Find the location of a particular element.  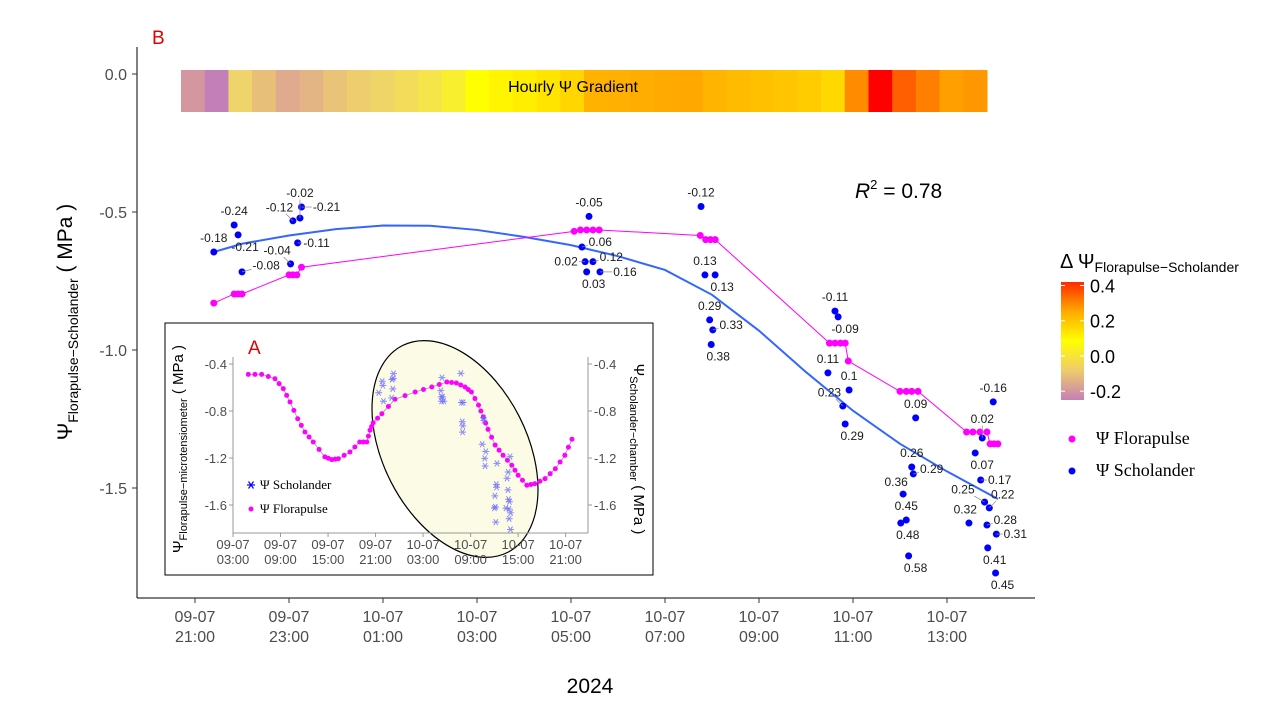

inset-left-y-unit: ( MPa ) is located at coordinates (178, 371).